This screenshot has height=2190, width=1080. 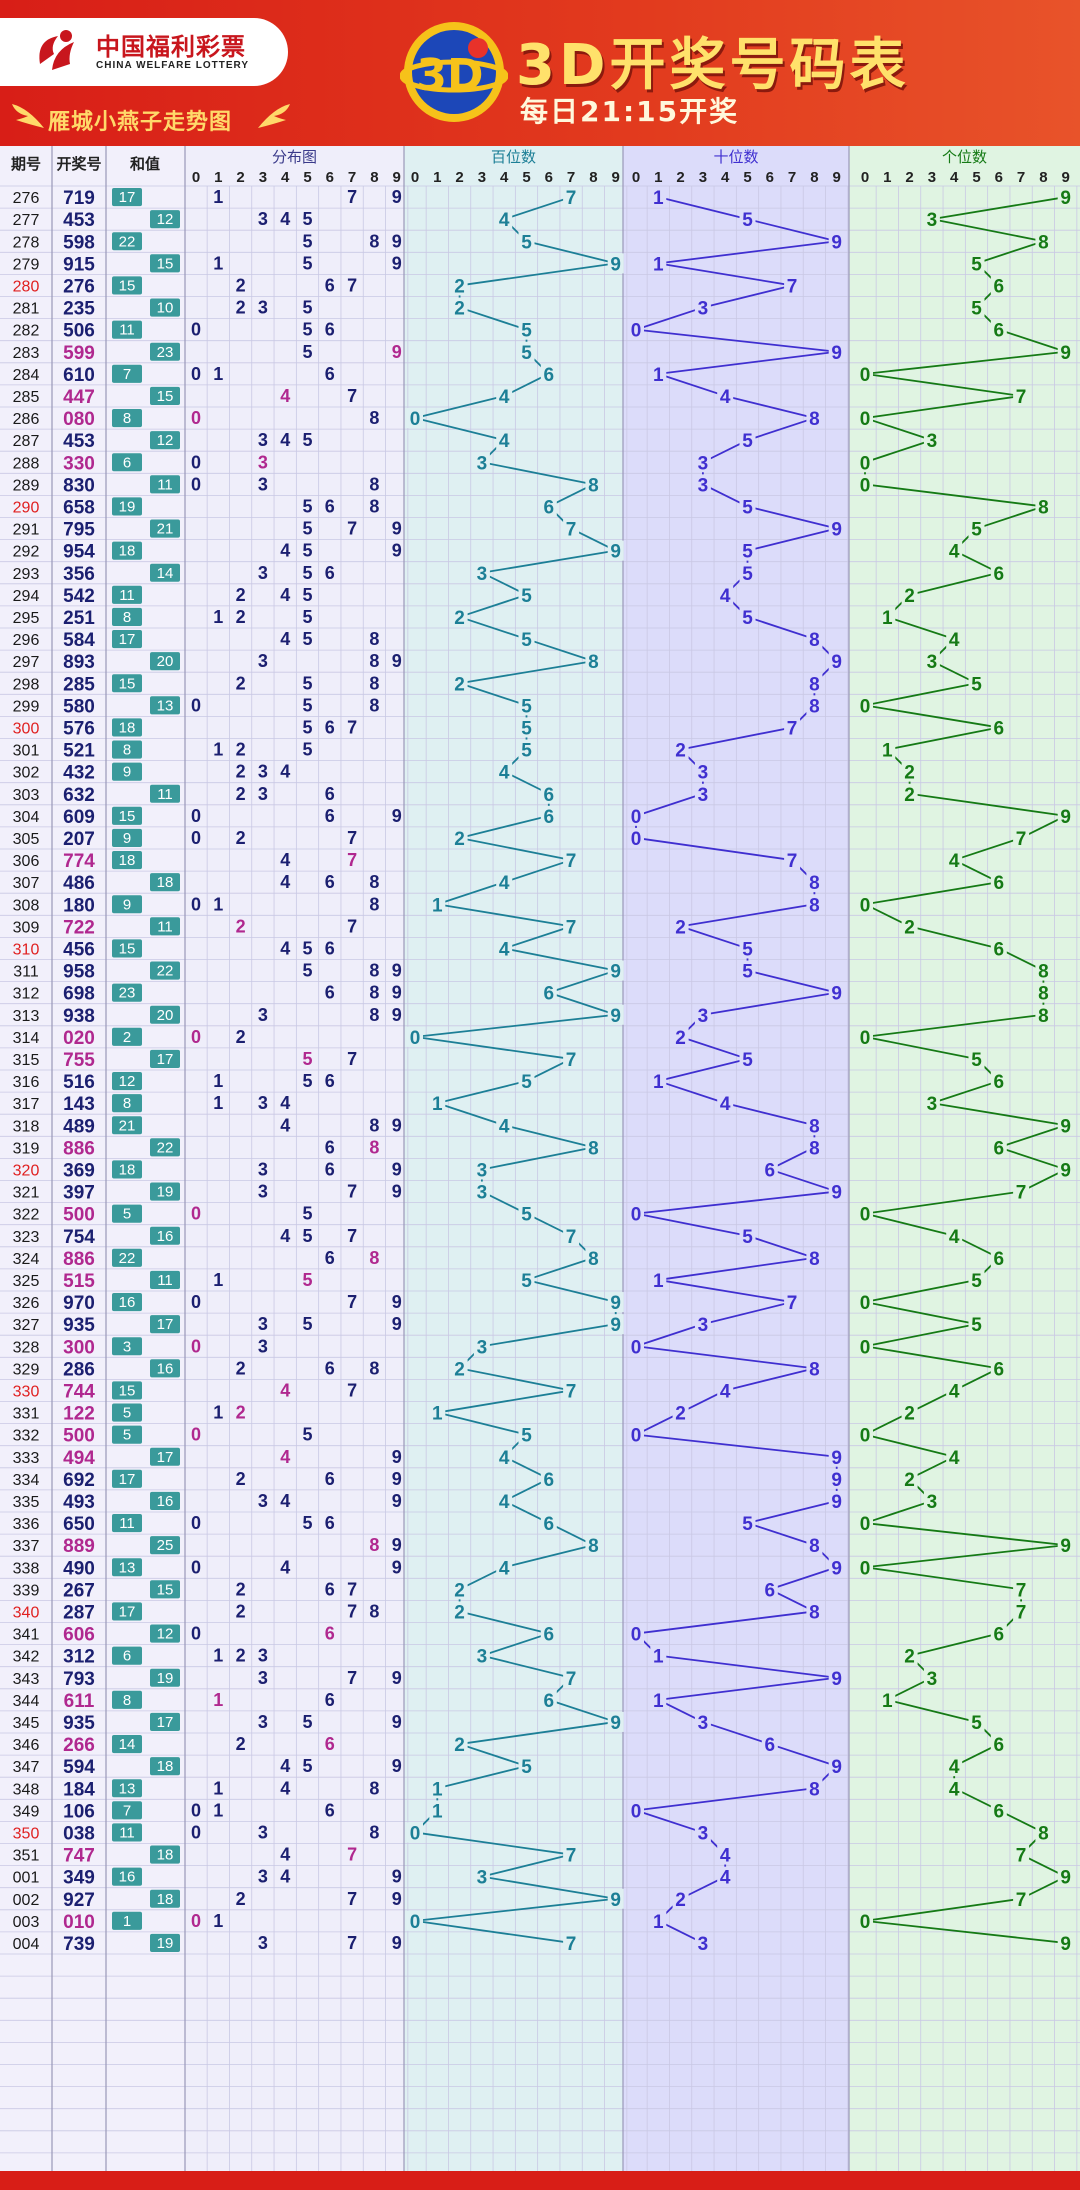 What do you see at coordinates (571, 1679) in the screenshot?
I see `hun-digit-mark: 7` at bounding box center [571, 1679].